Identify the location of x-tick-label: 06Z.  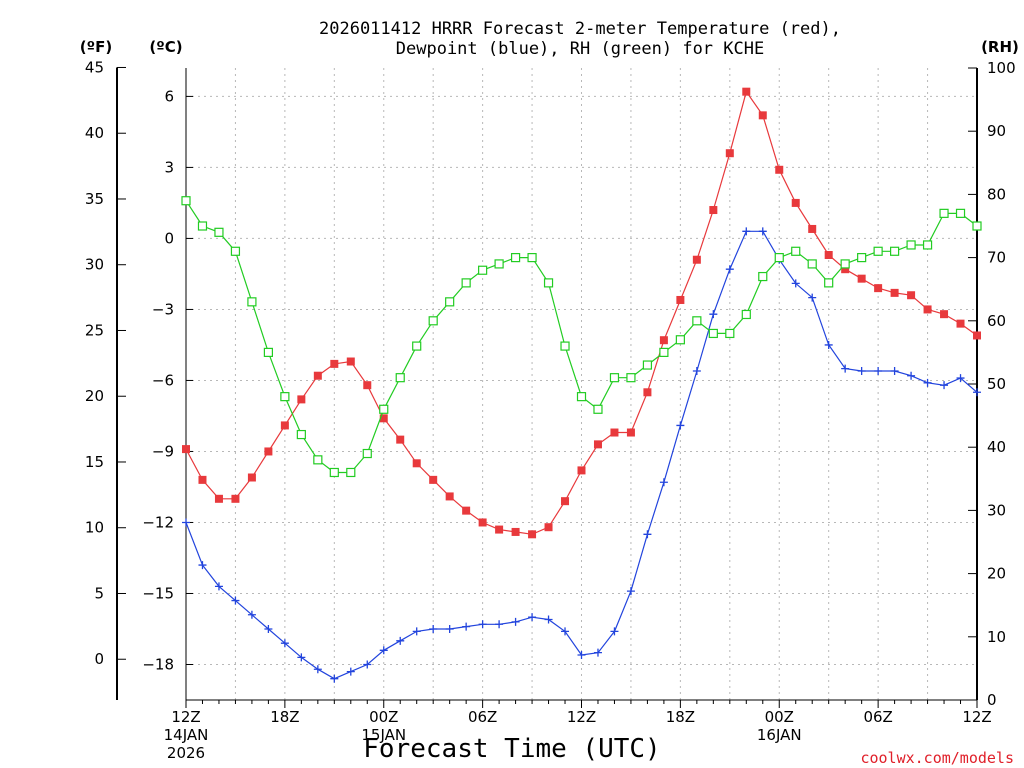
(482, 717).